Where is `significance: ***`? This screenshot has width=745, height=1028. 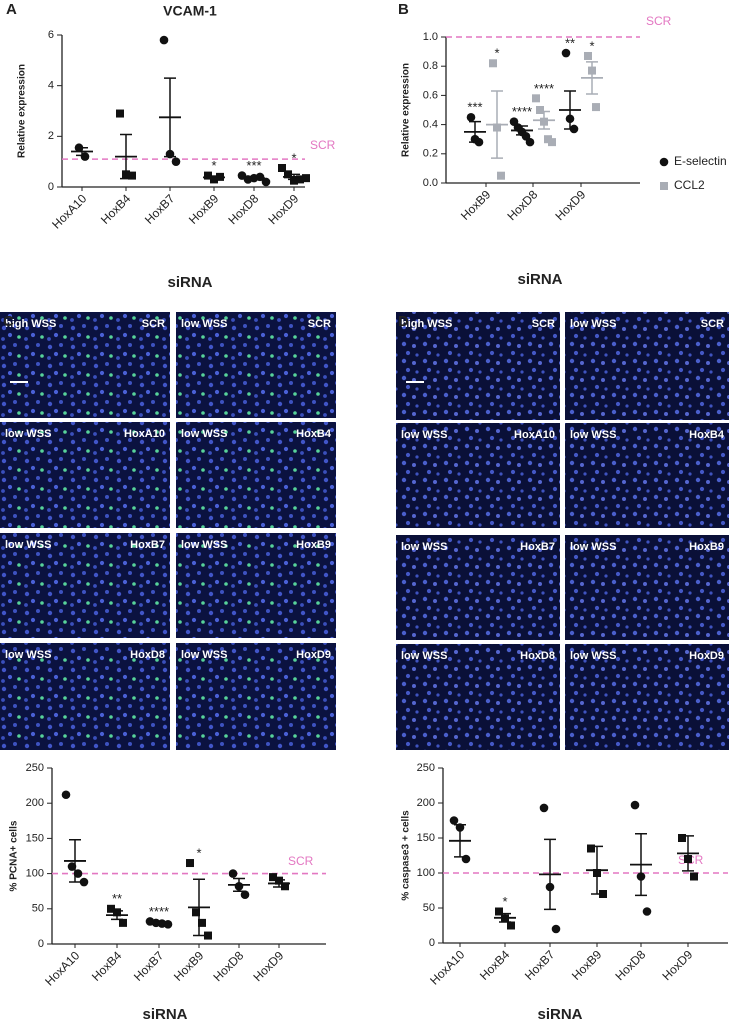
significance: *** is located at coordinates (474, 107).